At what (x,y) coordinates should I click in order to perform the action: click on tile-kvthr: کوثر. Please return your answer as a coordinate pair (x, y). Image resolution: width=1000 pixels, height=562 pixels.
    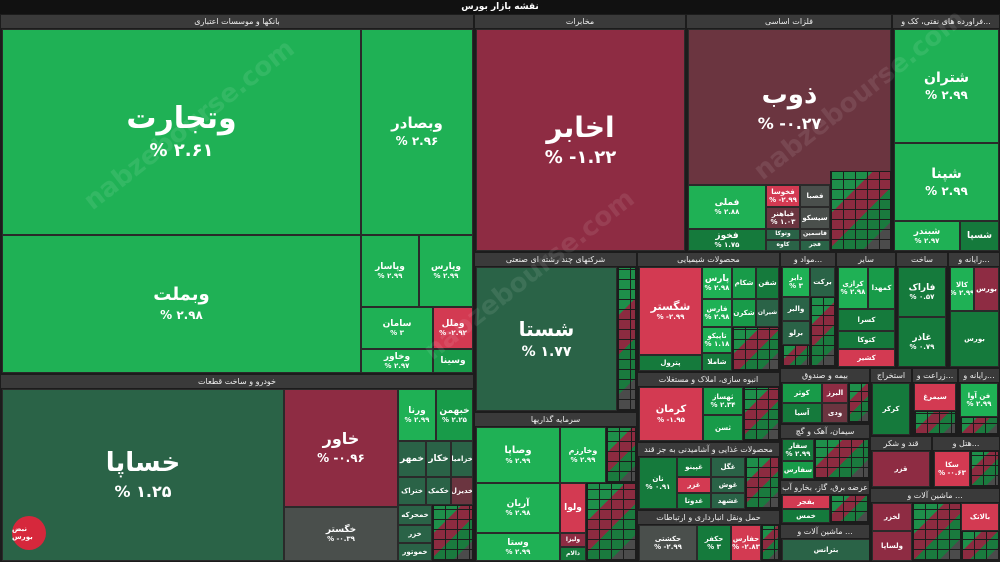
    Looking at the image, I should click on (802, 393).